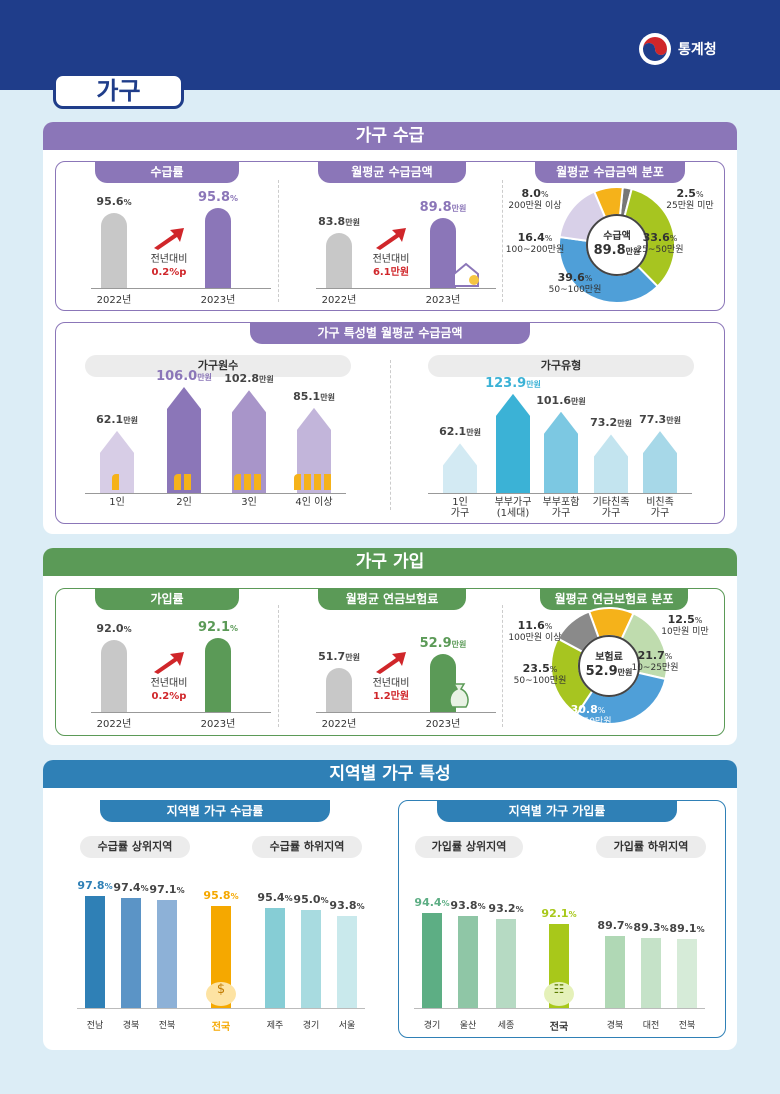 The height and width of the screenshot is (1094, 780). I want to click on value-text: 97.8, so click(91, 886).